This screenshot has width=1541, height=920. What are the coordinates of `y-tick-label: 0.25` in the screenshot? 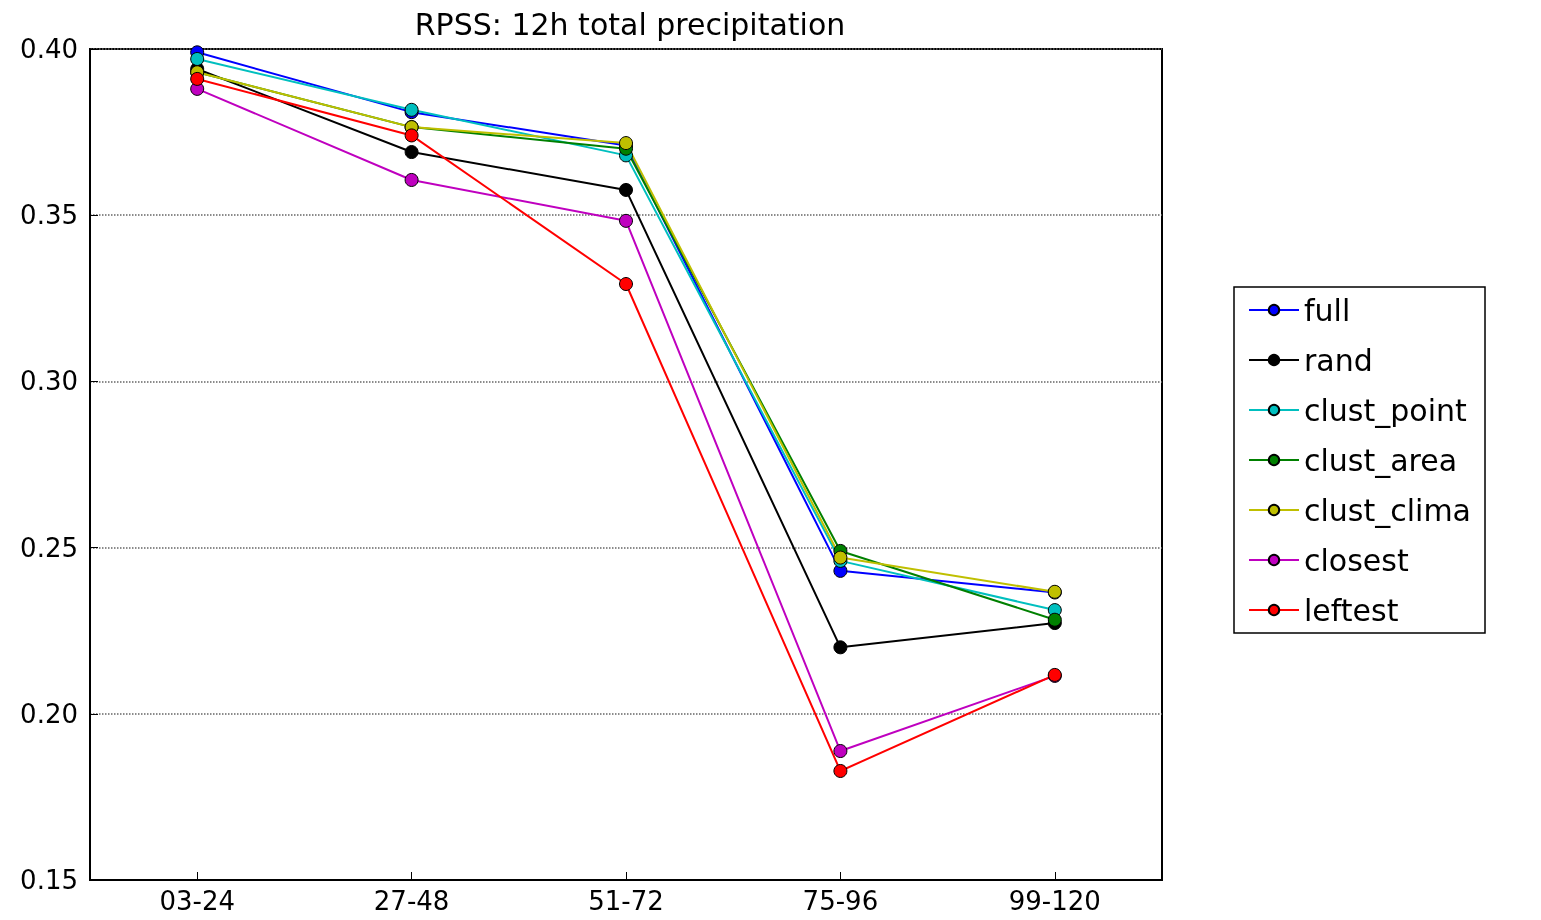 It's located at (49, 547).